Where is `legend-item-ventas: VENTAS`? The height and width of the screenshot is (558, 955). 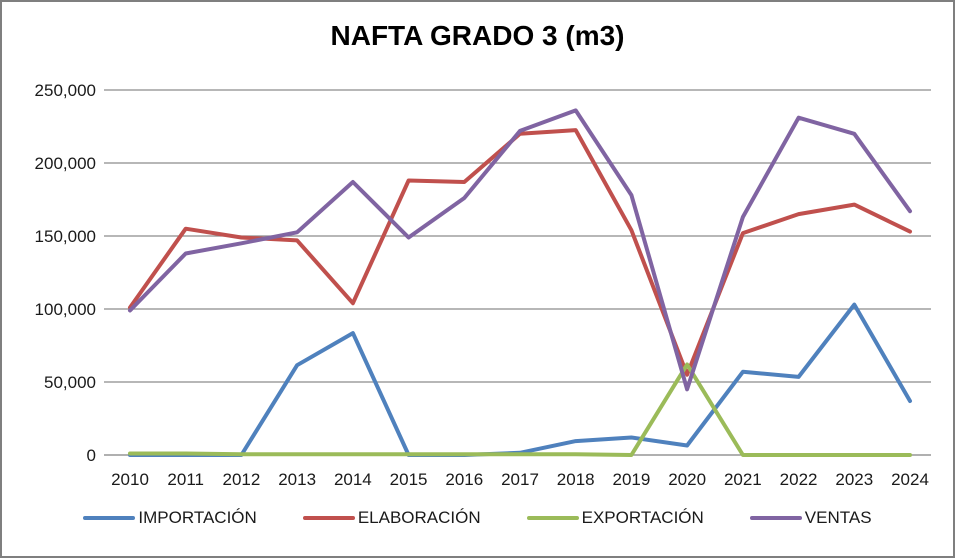 legend-item-ventas: VENTAS is located at coordinates (810, 518).